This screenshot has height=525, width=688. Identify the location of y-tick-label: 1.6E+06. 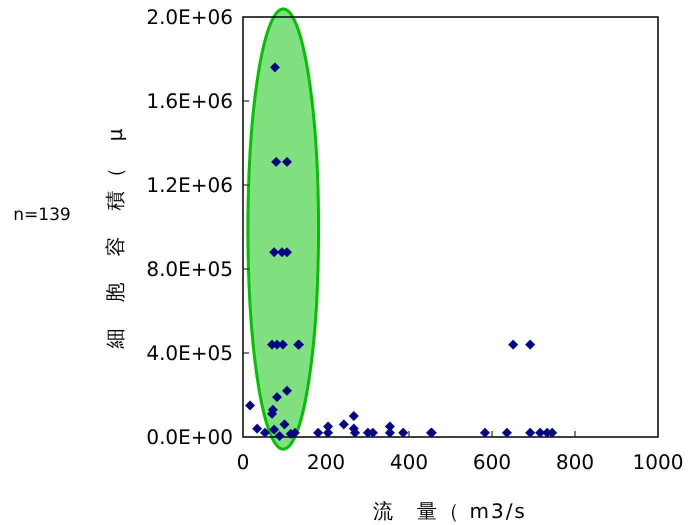
(189, 101).